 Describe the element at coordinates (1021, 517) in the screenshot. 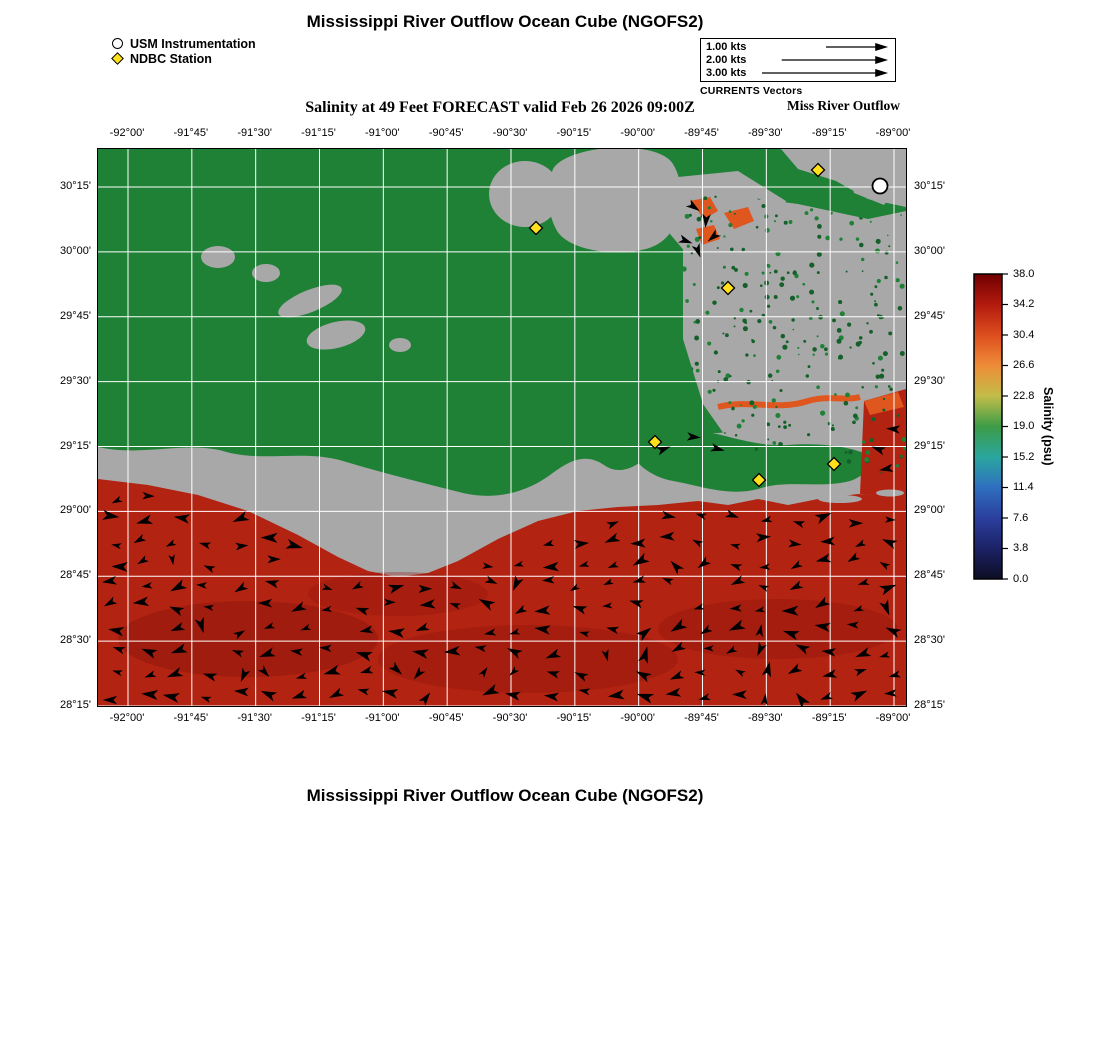

I see `colorbar-tick-label: 7.6` at that location.